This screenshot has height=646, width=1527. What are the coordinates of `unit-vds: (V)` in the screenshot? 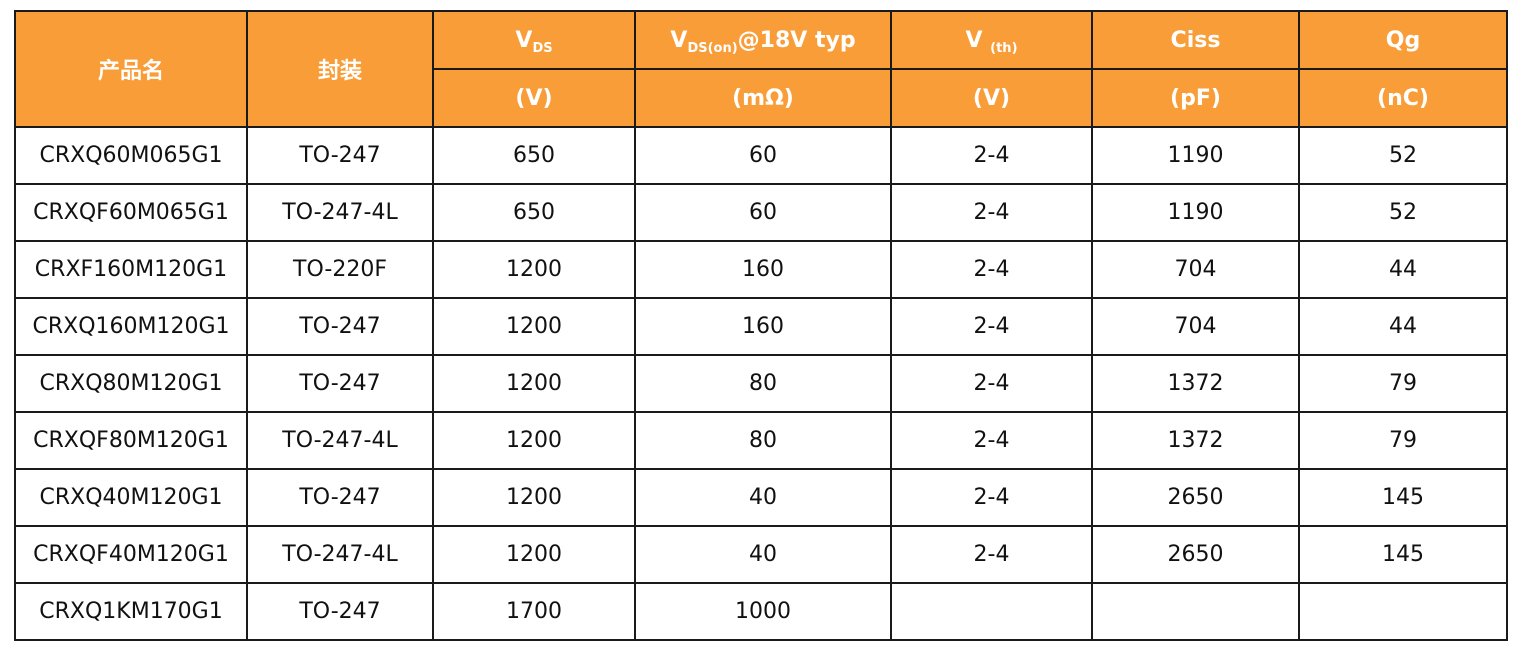 It's located at (534, 98).